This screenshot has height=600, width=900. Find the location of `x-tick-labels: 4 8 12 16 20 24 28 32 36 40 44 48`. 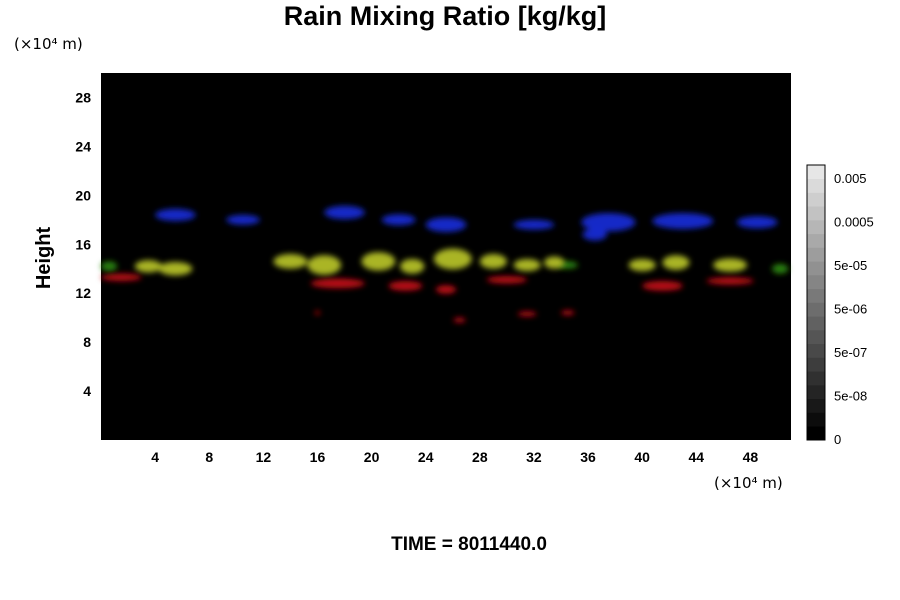

x-tick-labels: 4 8 12 16 20 24 28 32 36 40 44 48 is located at coordinates (454, 457).